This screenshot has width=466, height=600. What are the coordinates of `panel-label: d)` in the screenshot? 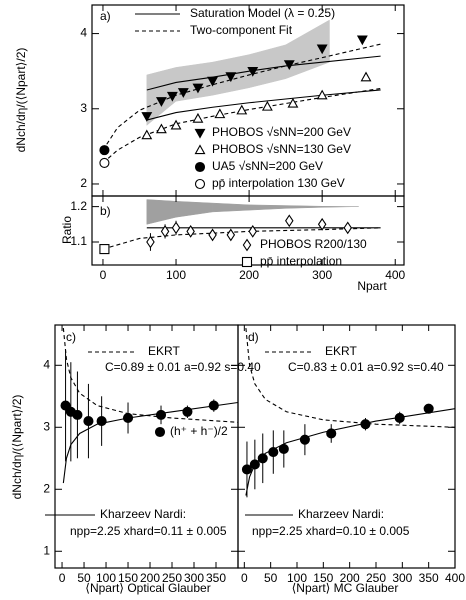 It's located at (253, 337).